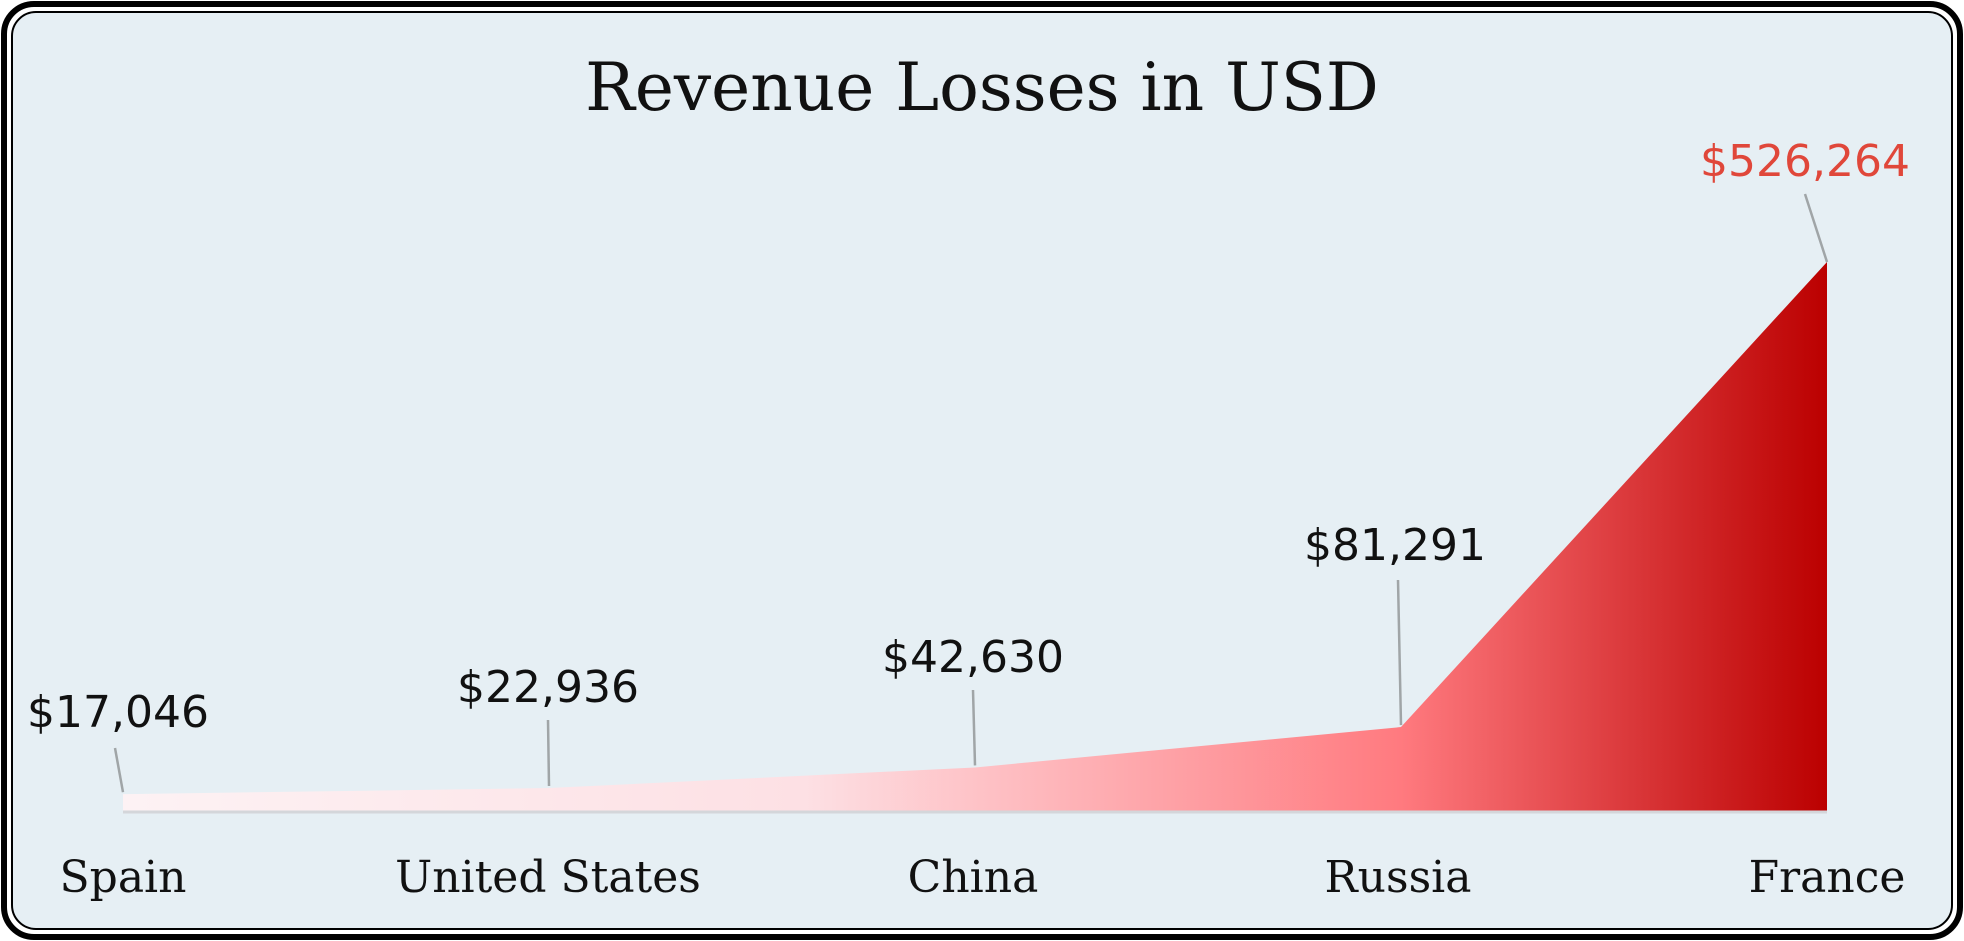  I want to click on category-labels: Spain United States China Russia France, so click(983, 877).